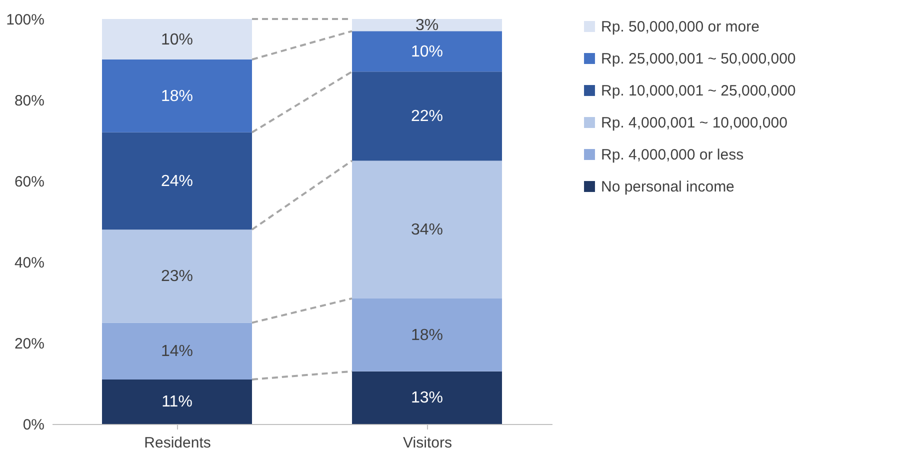 This screenshot has width=898, height=461. What do you see at coordinates (698, 91) in the screenshot?
I see `legend-label: Rp. 10,000,001 ~ 25,000,000` at bounding box center [698, 91].